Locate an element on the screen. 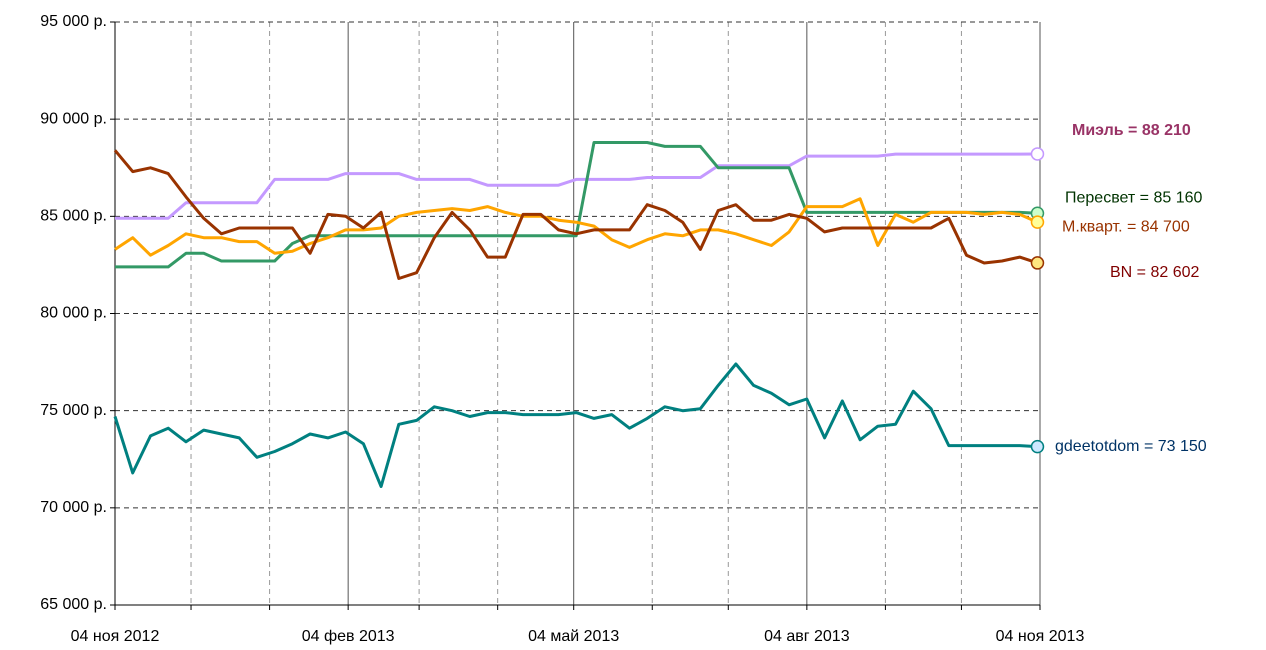 This screenshot has height=650, width=1266. x-tick-label: 04 май 2013 is located at coordinates (573, 636).